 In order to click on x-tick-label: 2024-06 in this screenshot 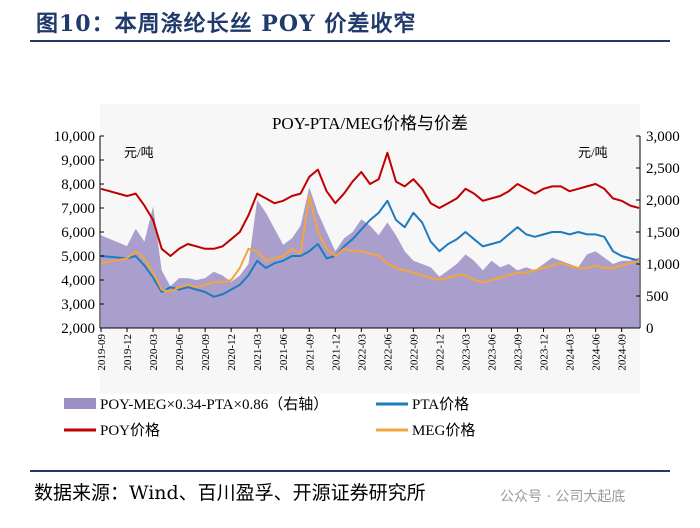, I will do `click(597, 352)`.